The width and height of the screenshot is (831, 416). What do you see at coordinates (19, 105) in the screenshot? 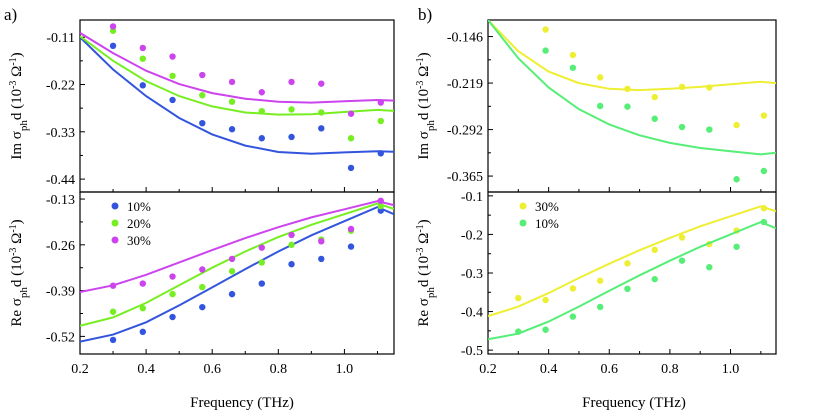
I see `ylabel-a-im: Im σphd (10-3 Ω-1)` at bounding box center [19, 105].